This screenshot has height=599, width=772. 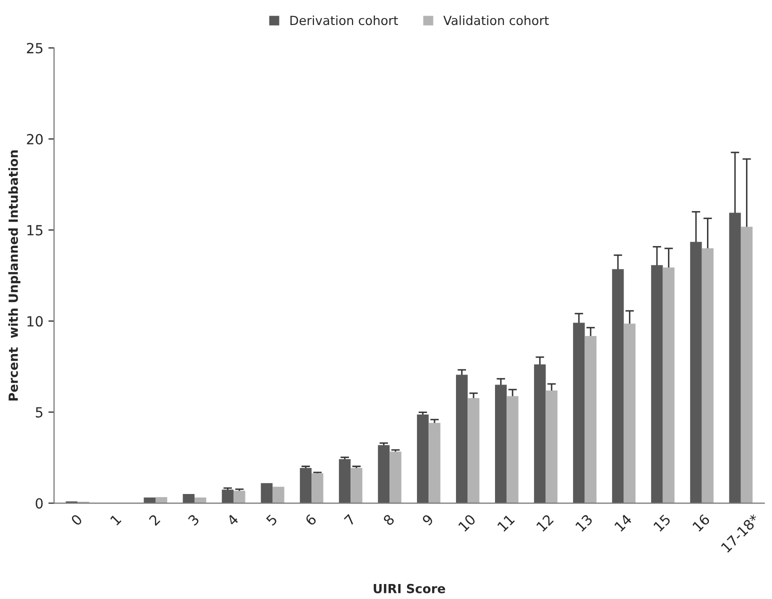 I want to click on x-tick-label: 4, so click(x=232, y=520).